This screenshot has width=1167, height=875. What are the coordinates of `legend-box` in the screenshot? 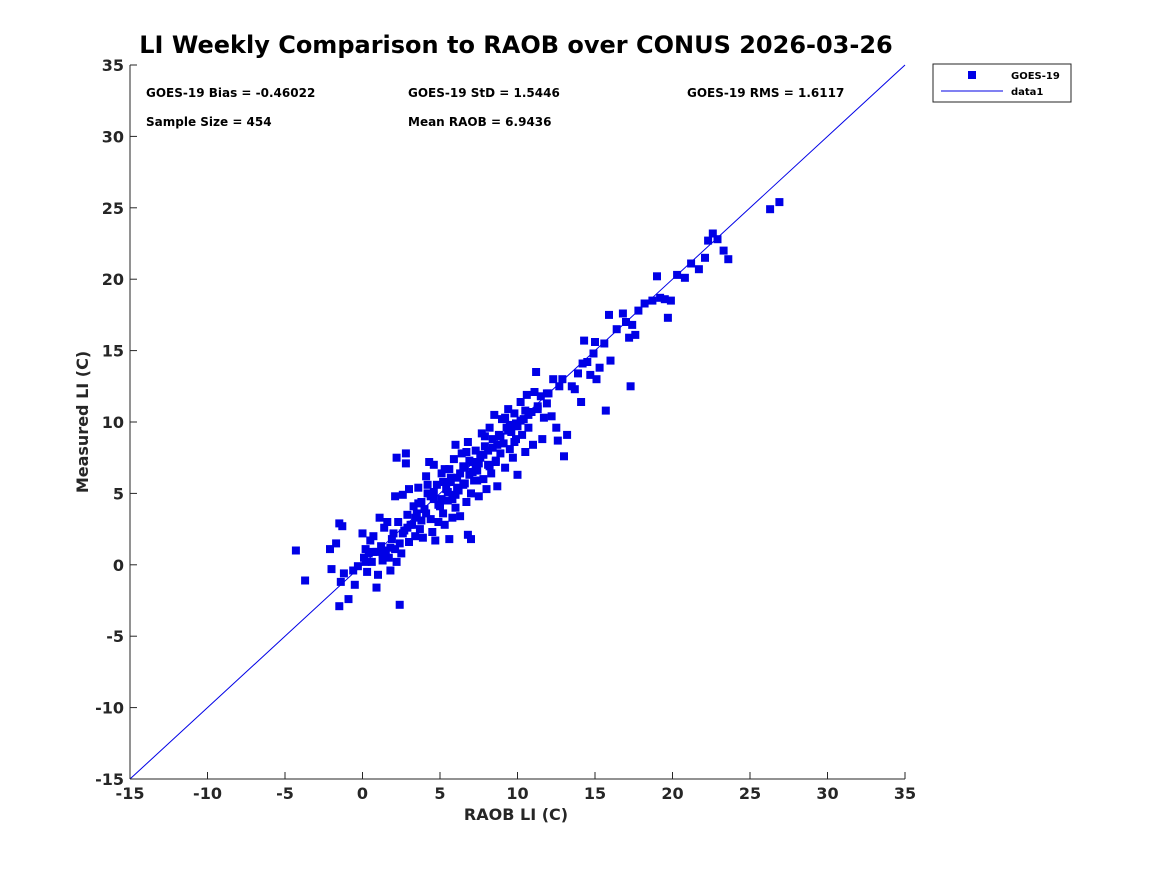 It's located at (1002, 83).